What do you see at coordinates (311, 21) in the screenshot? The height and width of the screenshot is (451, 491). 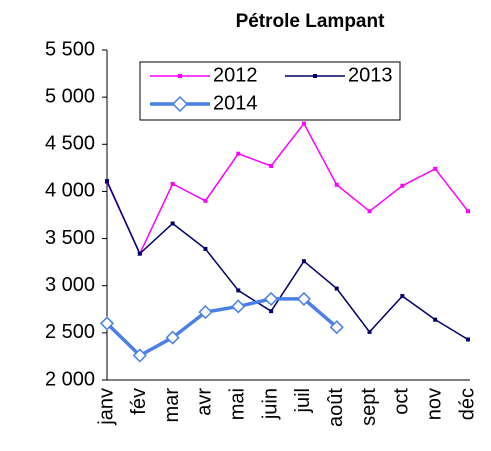 I see `chart-title: Pétrole Lampant` at bounding box center [311, 21].